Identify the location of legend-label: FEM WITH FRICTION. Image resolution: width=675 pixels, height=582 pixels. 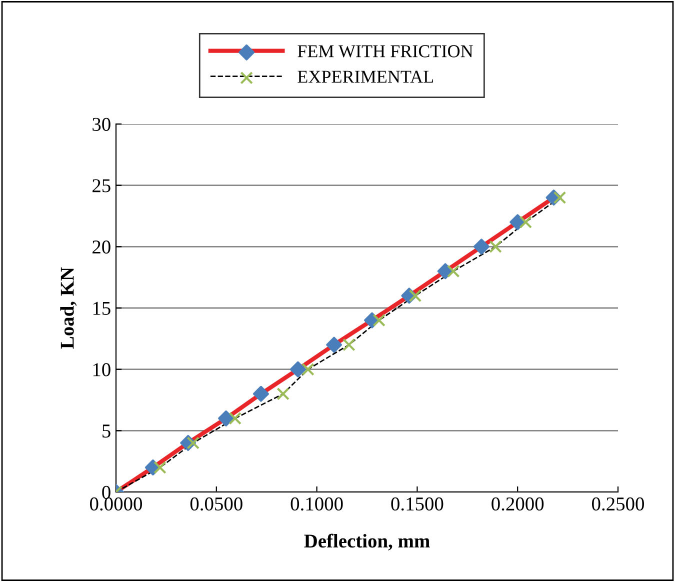
(385, 51).